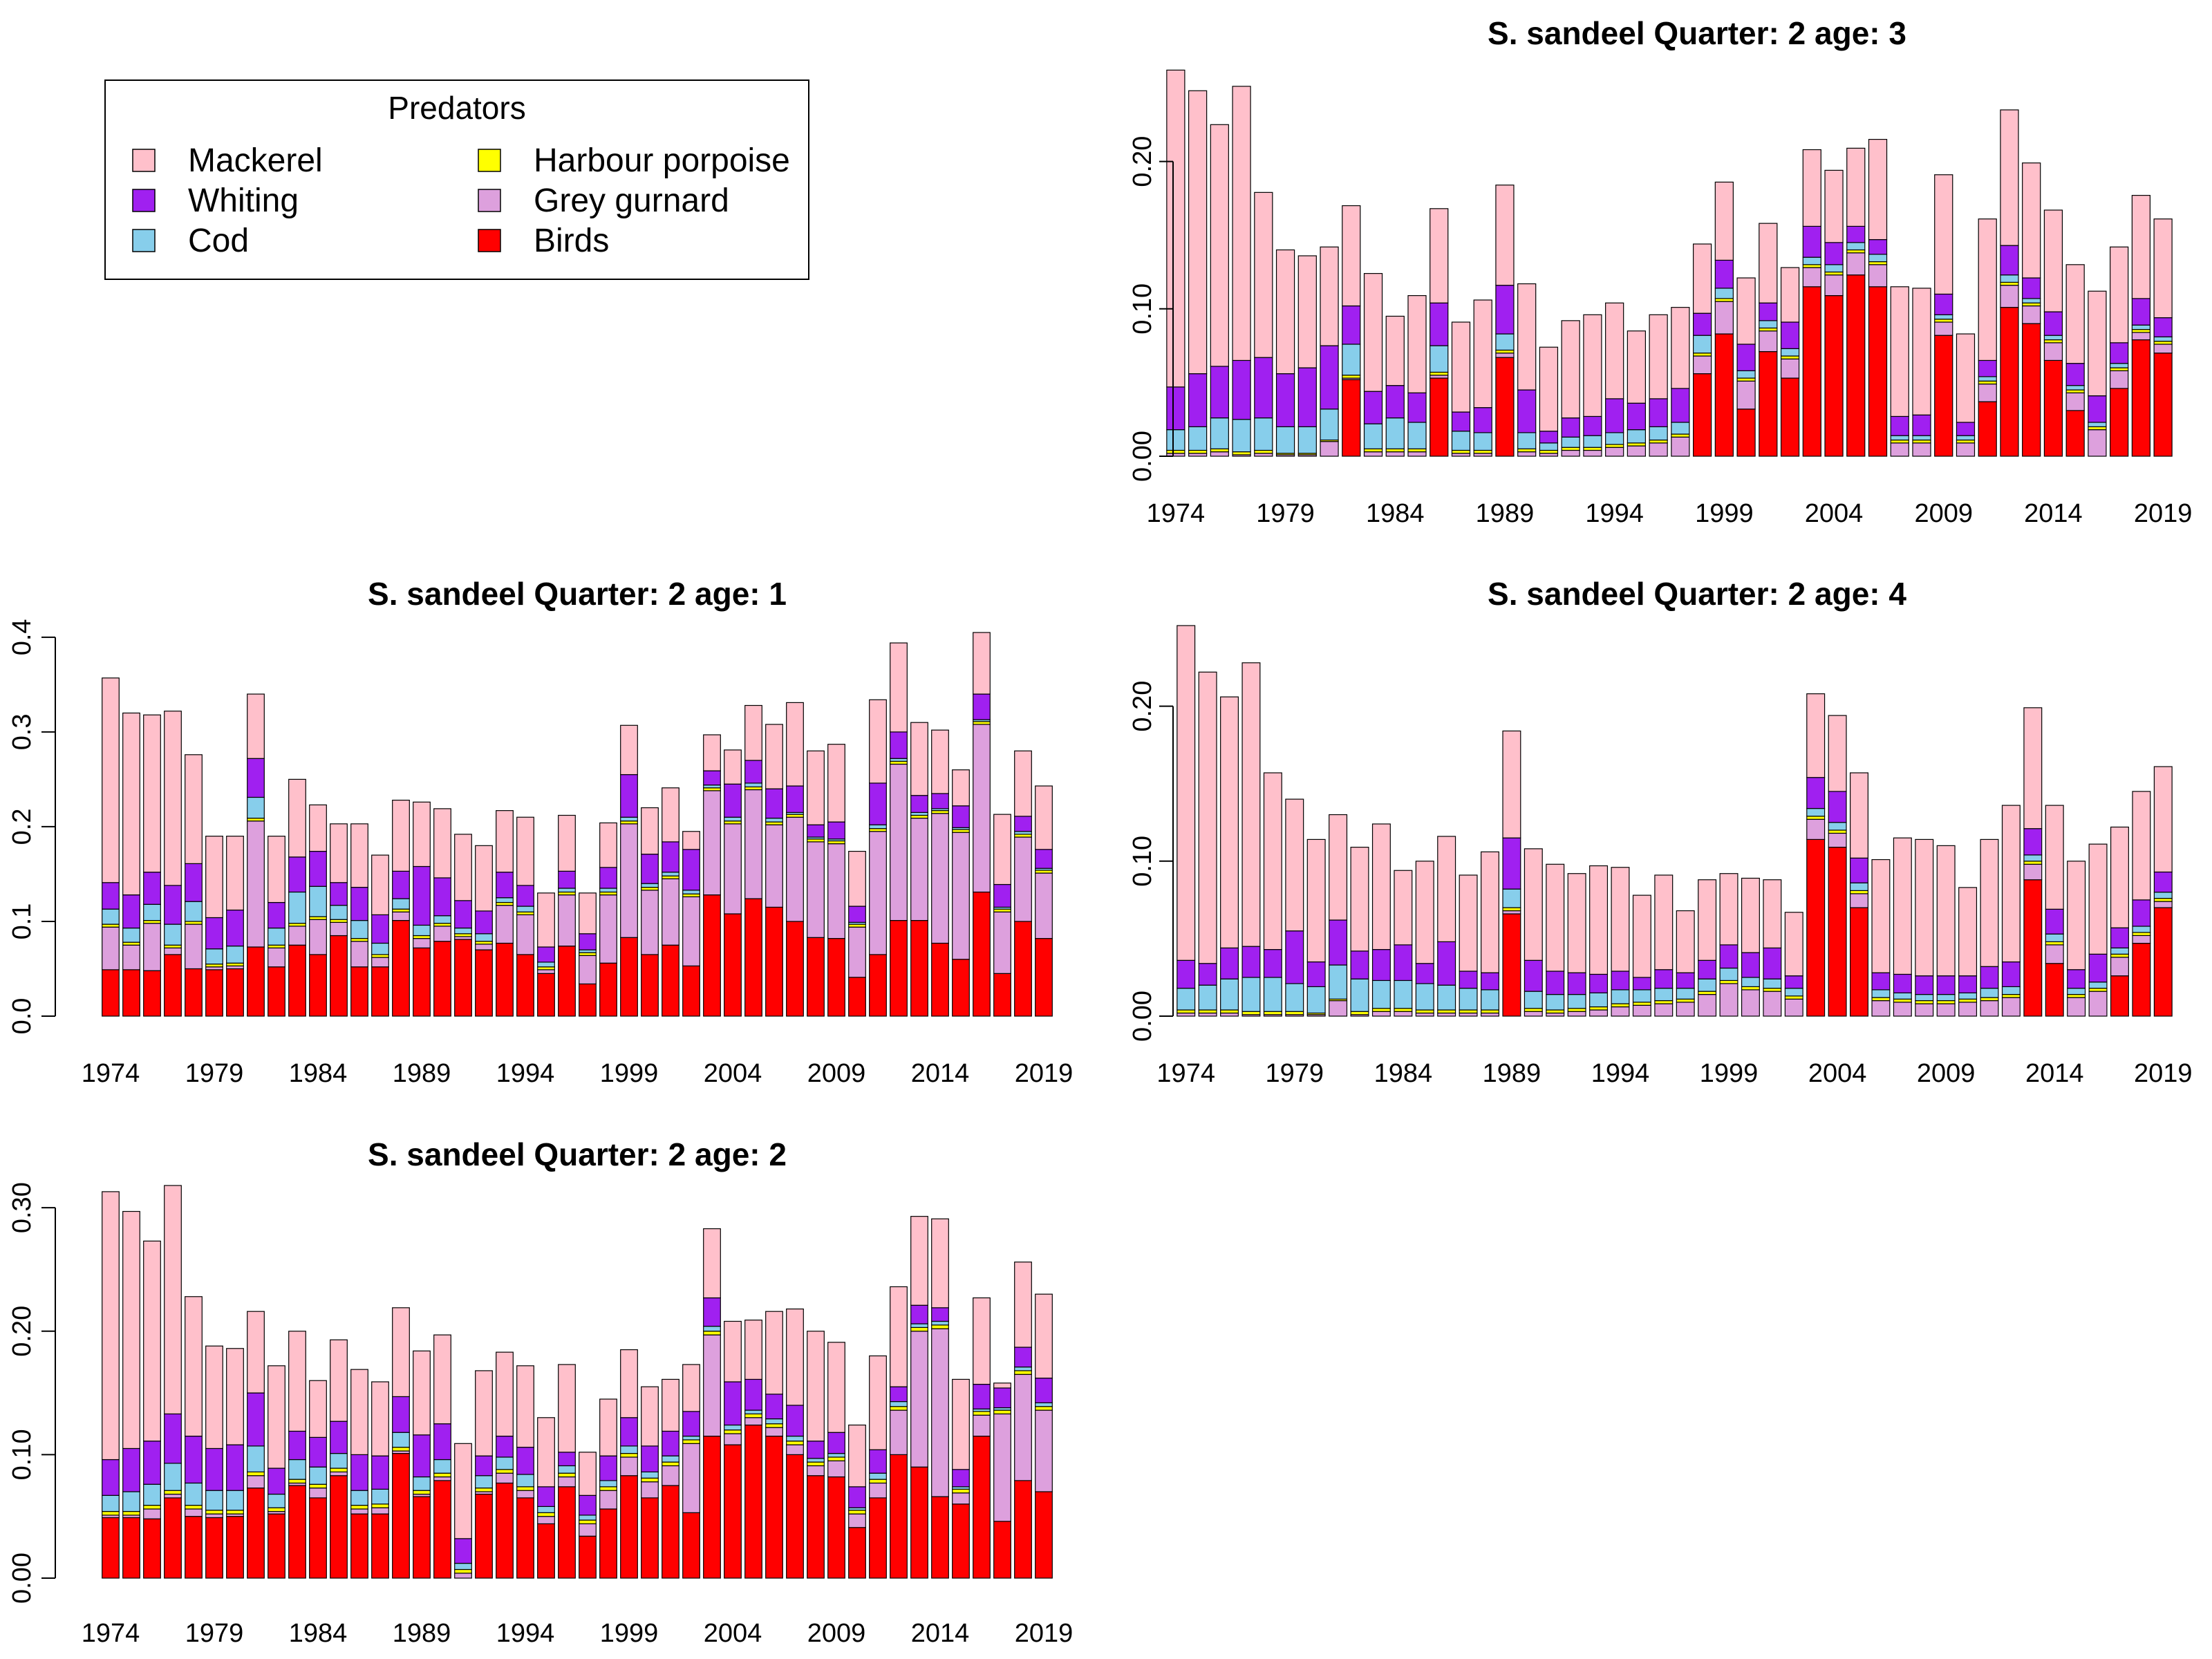  What do you see at coordinates (111, 1633) in the screenshot?
I see `x-tick-label: 1974` at bounding box center [111, 1633].